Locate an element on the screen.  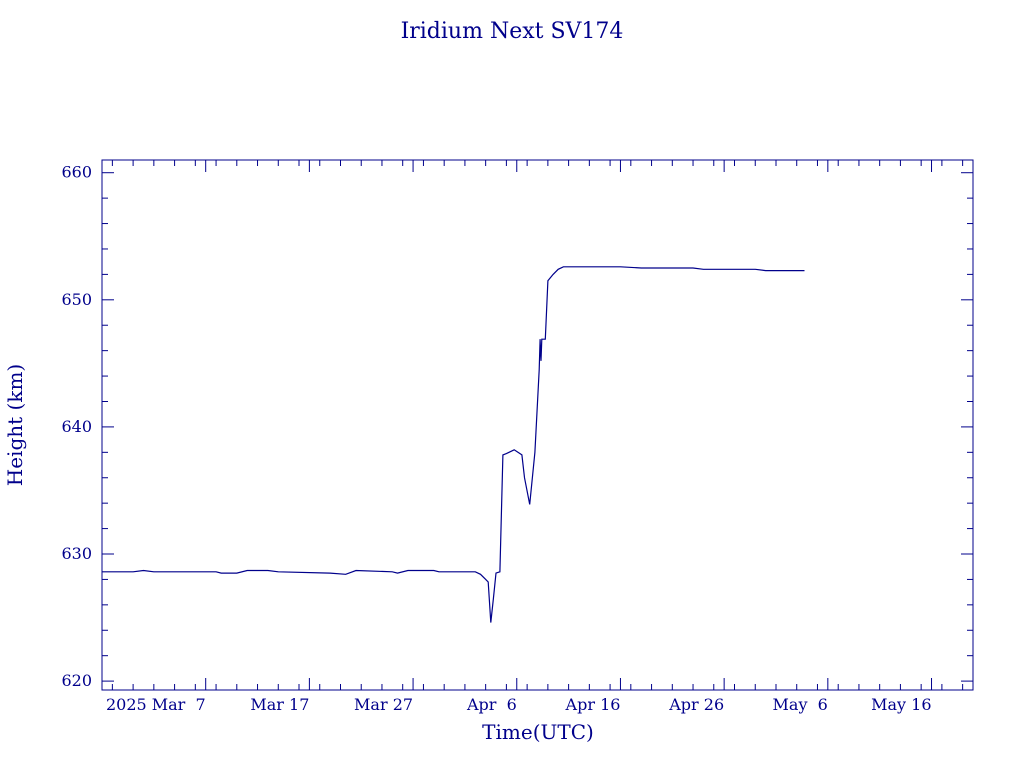
x-tick-label: Mar 17 is located at coordinates (279, 704).